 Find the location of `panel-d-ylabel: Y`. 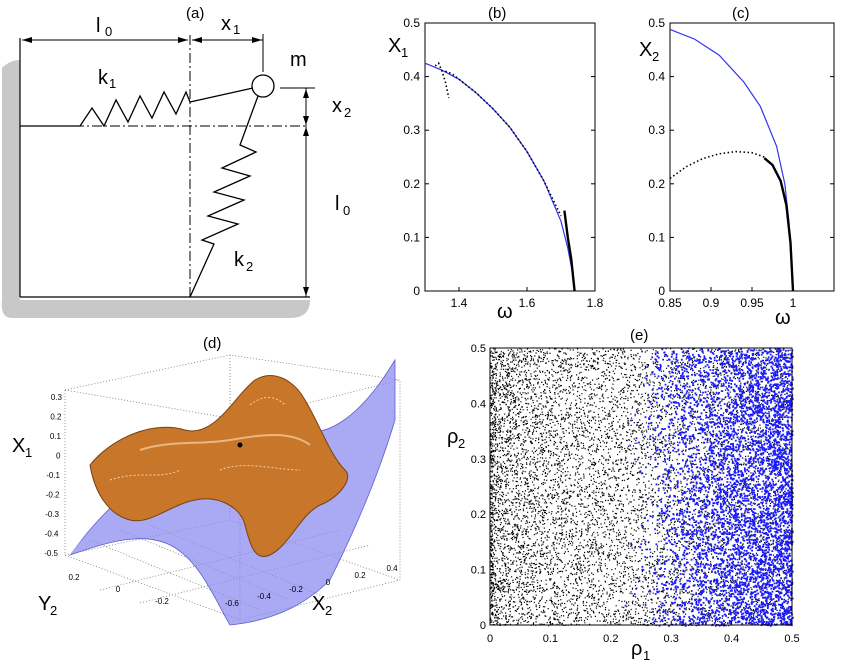

panel-d-ylabel: Y is located at coordinates (44, 604).